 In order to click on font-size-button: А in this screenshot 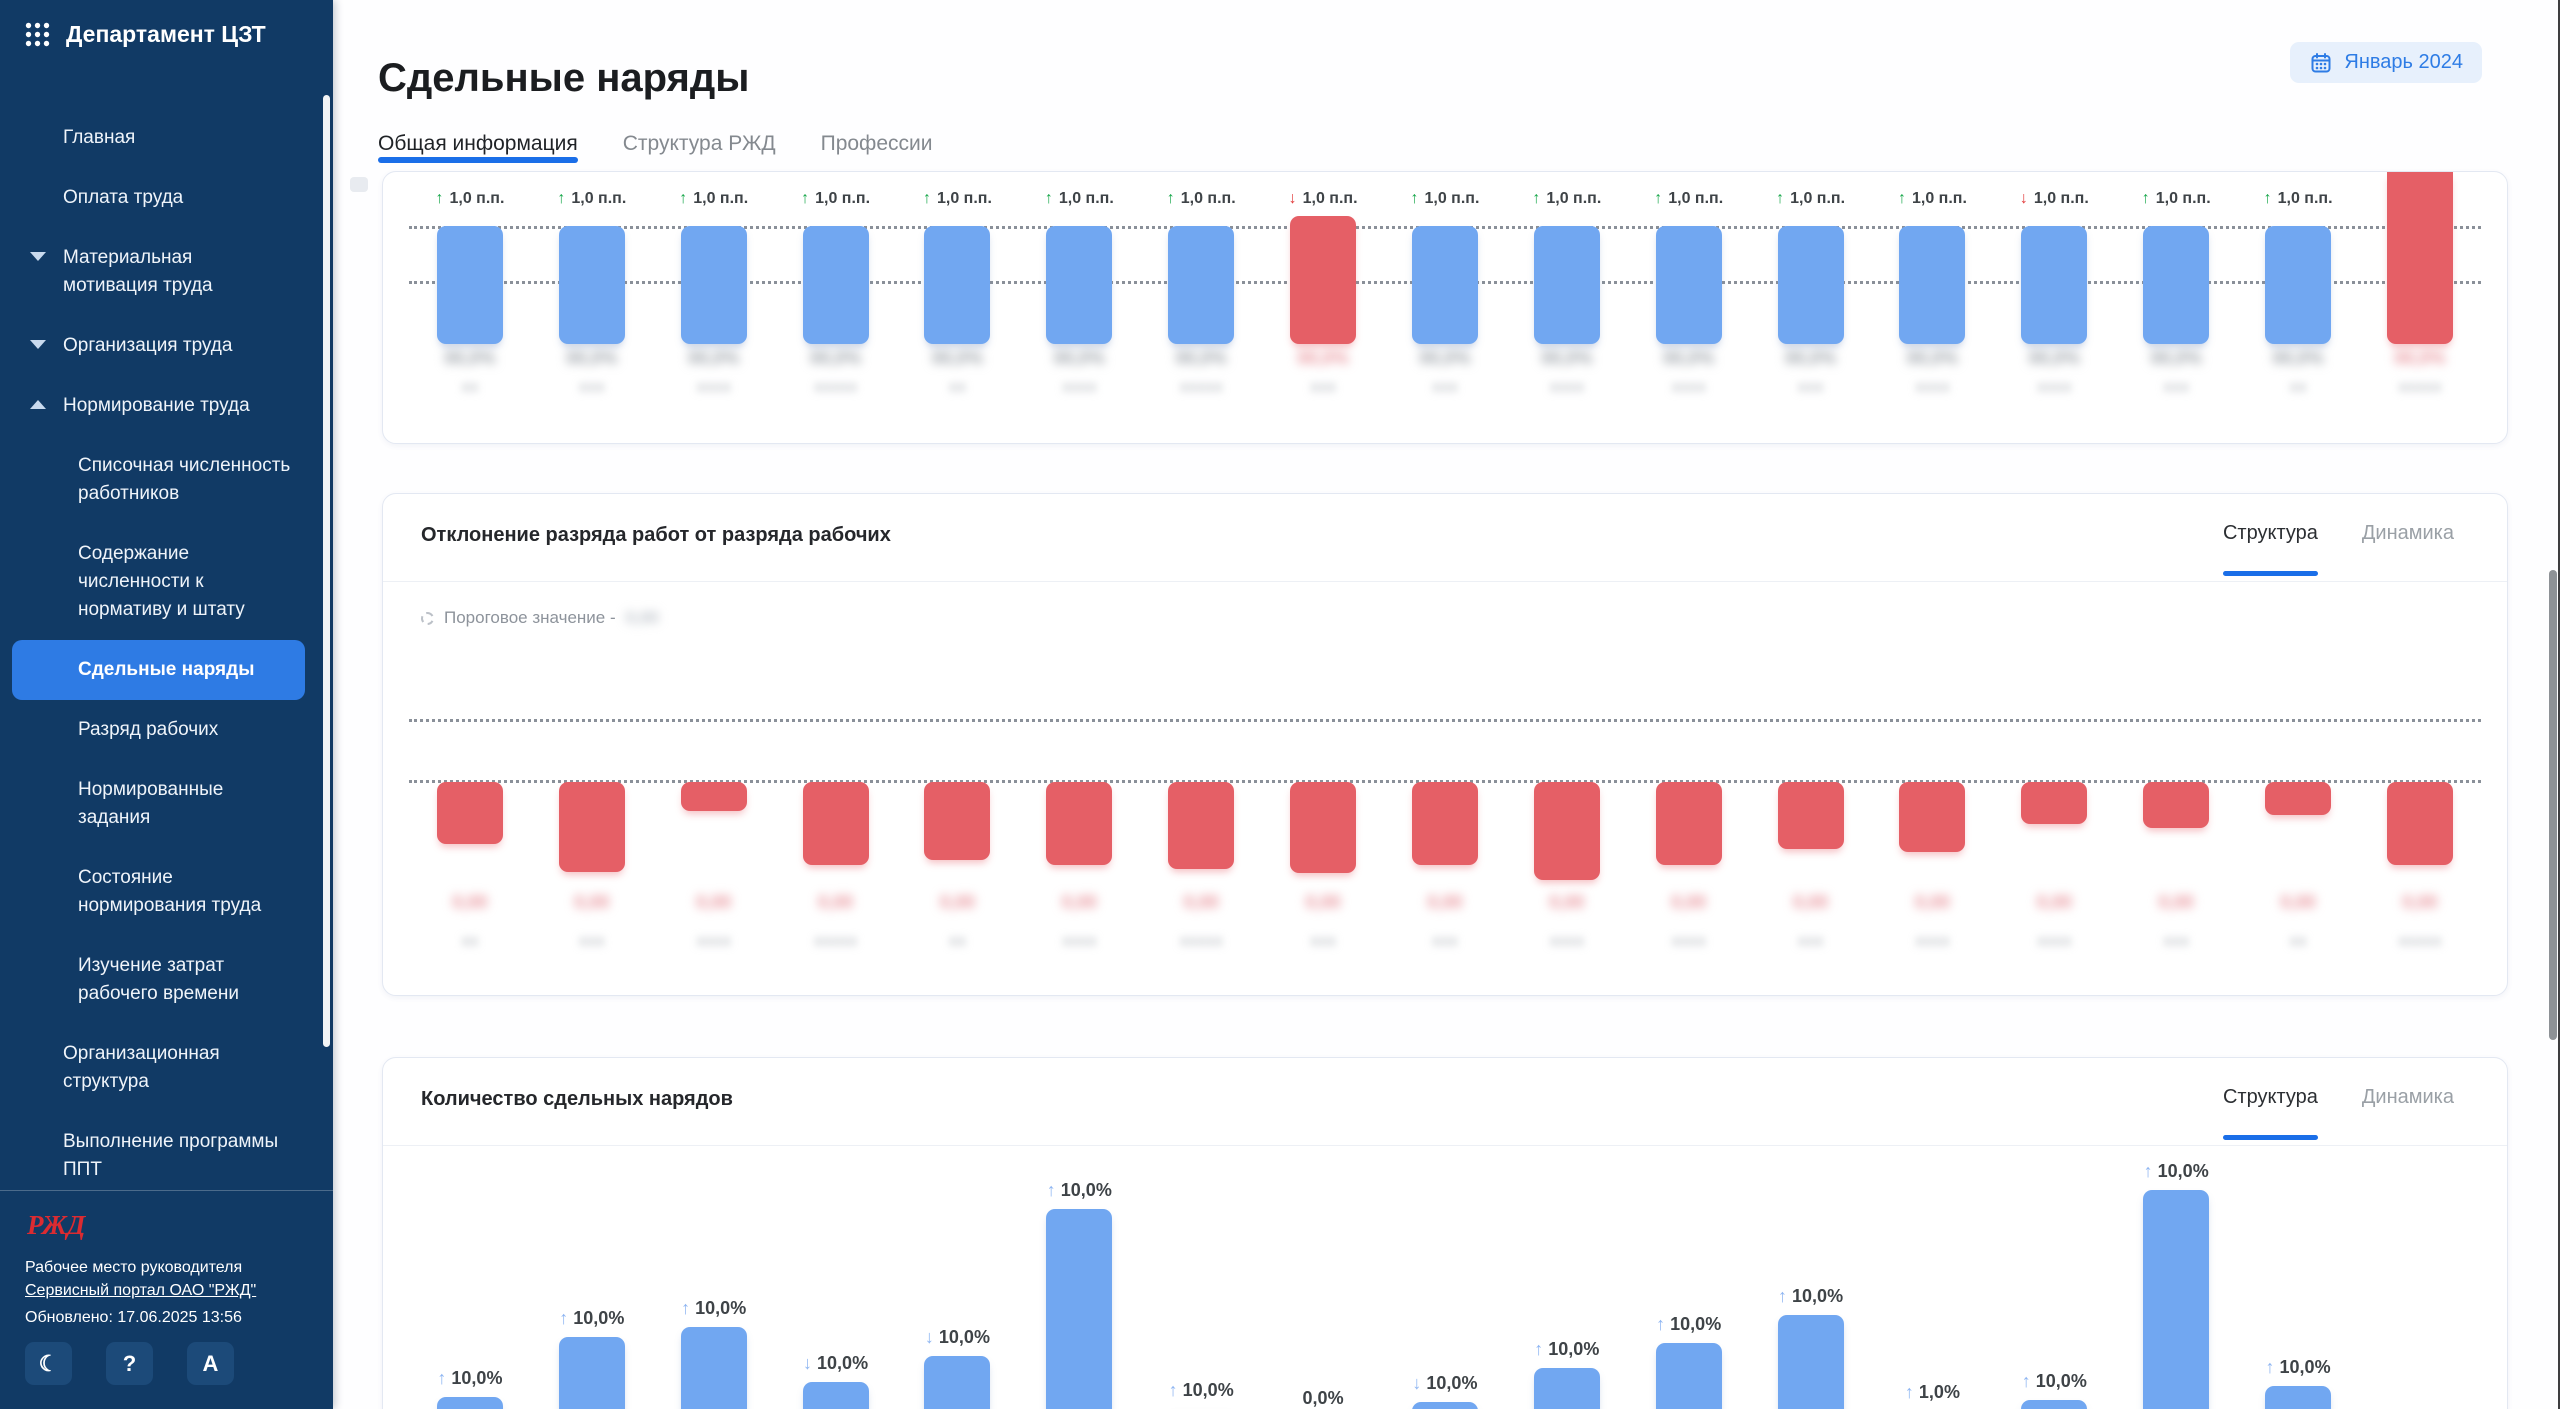, I will do `click(210, 1363)`.